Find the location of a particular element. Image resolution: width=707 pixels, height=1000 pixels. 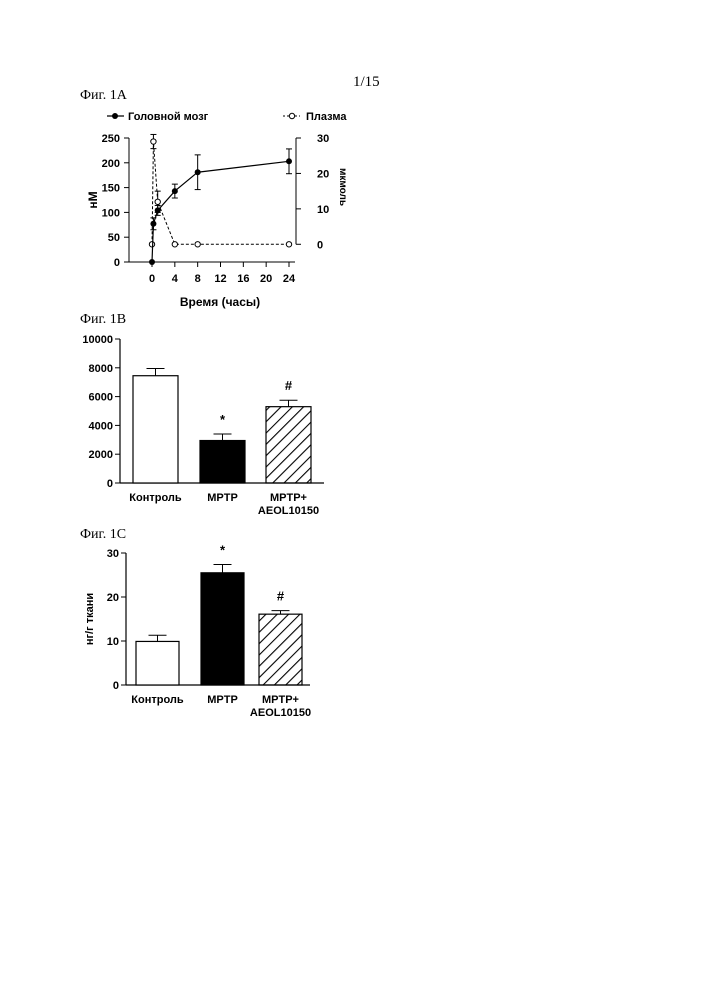

x-tick-label: 16 is located at coordinates (243, 279).